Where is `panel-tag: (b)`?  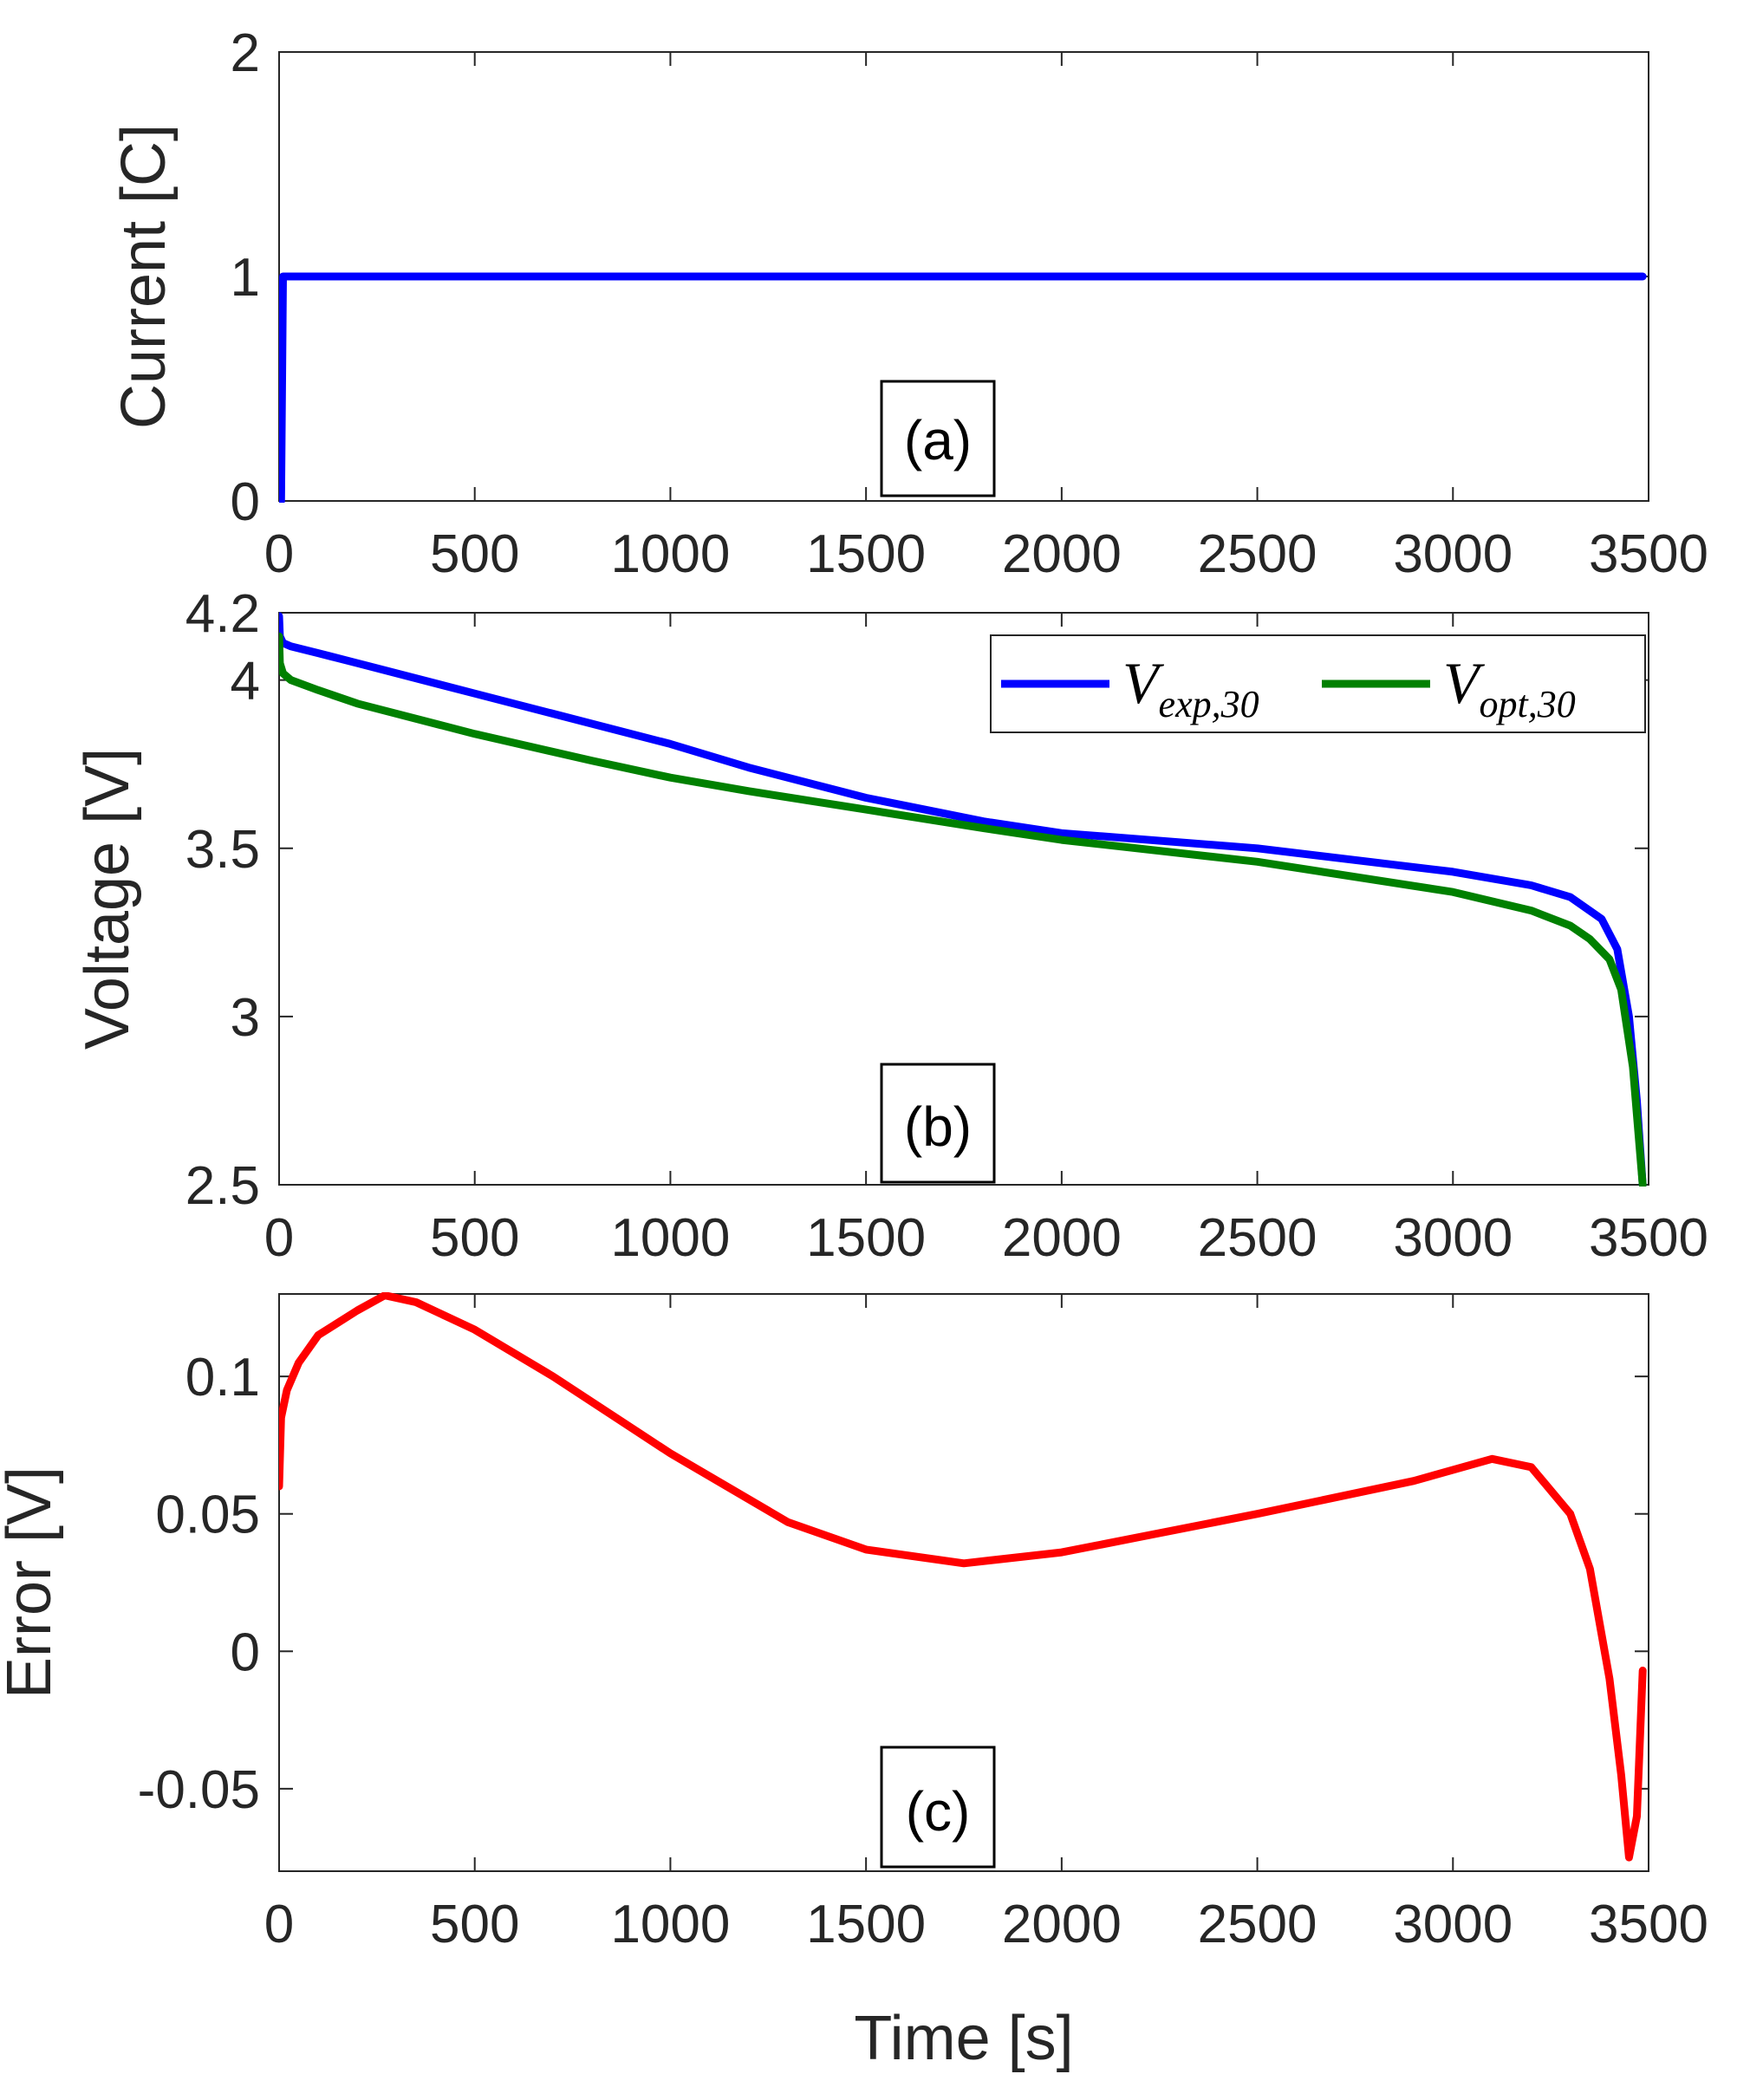
panel-tag: (b) is located at coordinates (938, 1127).